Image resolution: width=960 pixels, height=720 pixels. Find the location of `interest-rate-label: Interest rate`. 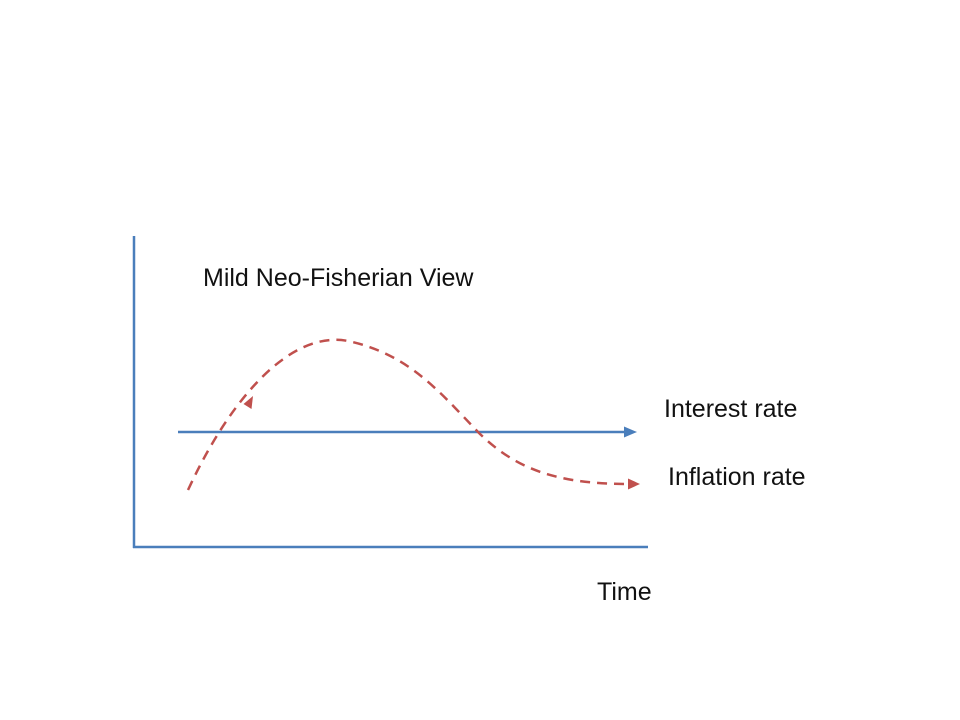

interest-rate-label: Interest rate is located at coordinates (731, 409).